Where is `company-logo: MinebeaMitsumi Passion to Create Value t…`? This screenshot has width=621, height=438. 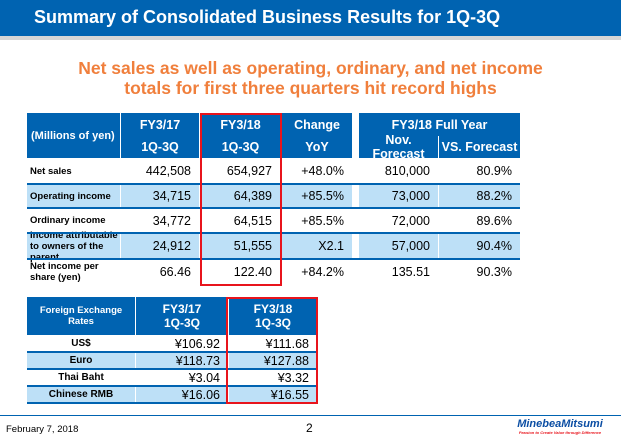
company-logo: MinebeaMitsumi Passion to Create Value t… is located at coordinates (560, 427).